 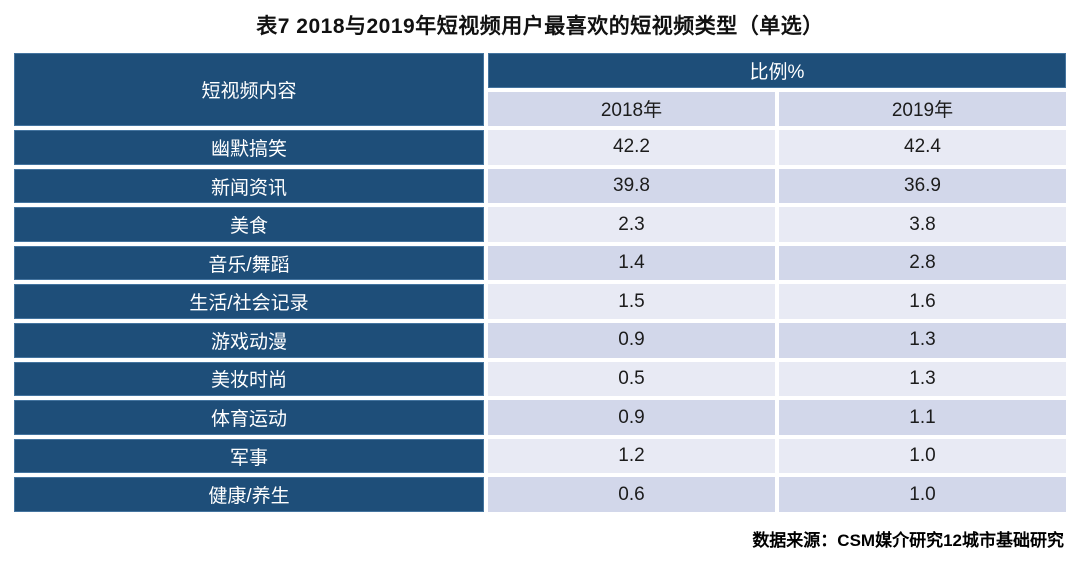 I want to click on value-2018: 1.2, so click(x=631, y=456).